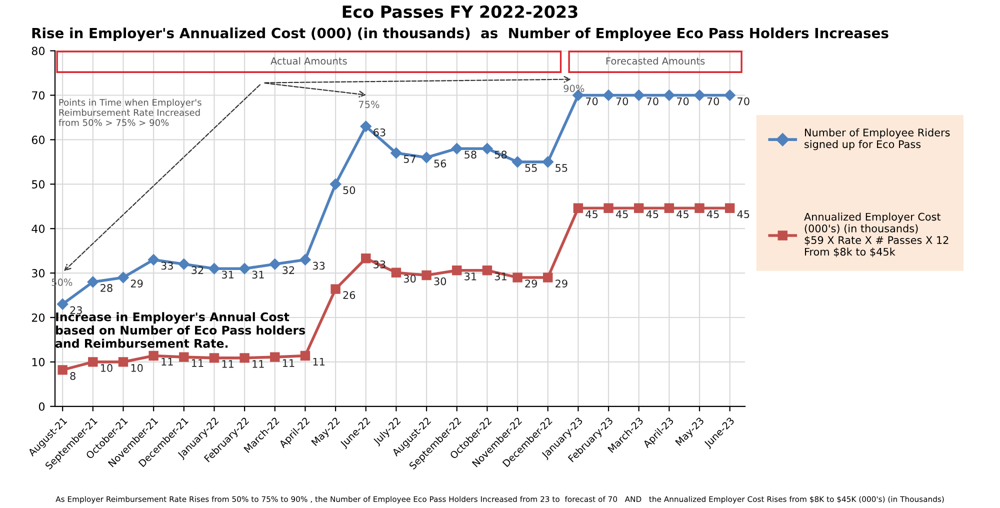 This screenshot has width=1000, height=508. I want to click on y-tick-label: 60, so click(38, 140).